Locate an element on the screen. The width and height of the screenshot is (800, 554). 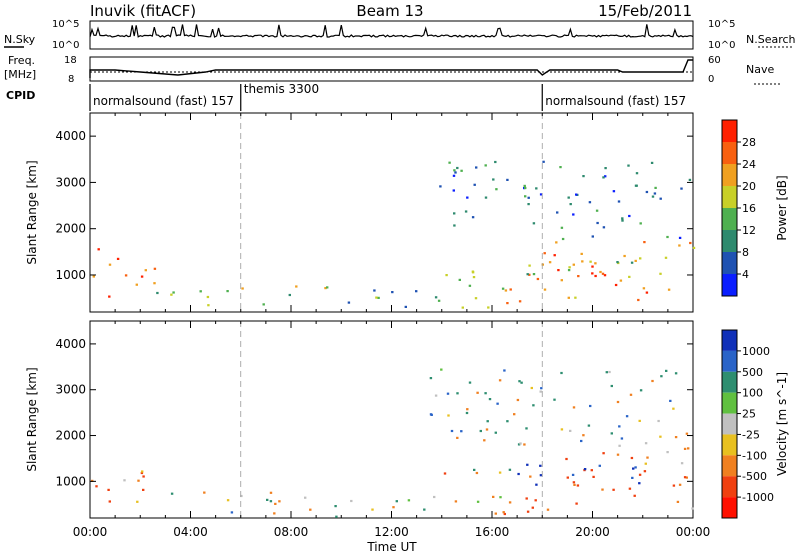
y-tick-label: 2000 is located at coordinates (70, 229).